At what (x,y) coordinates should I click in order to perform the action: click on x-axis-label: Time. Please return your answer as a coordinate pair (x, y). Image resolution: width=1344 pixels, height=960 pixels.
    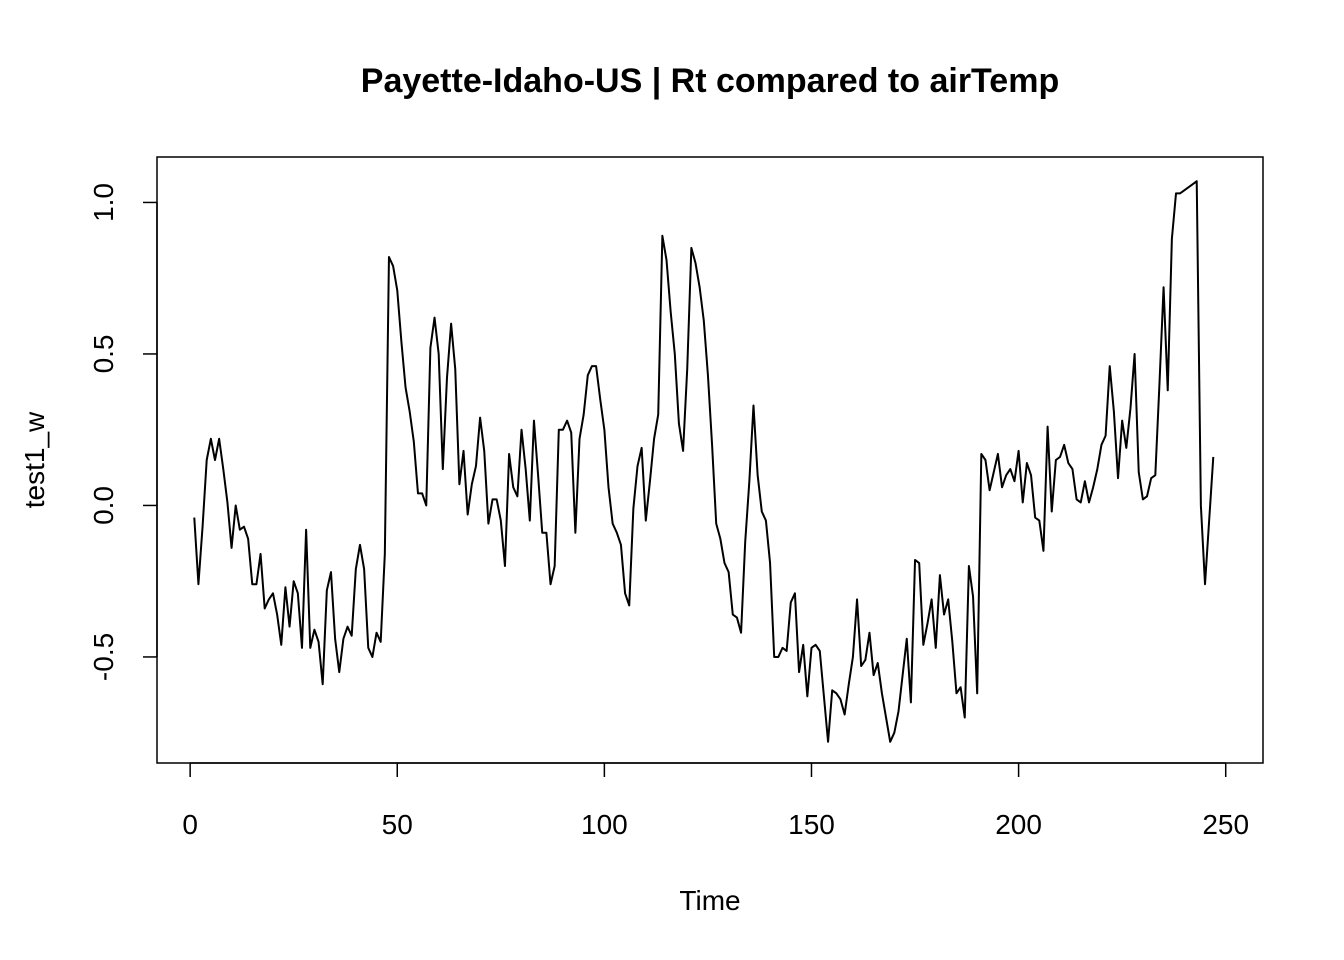
    Looking at the image, I should click on (709, 900).